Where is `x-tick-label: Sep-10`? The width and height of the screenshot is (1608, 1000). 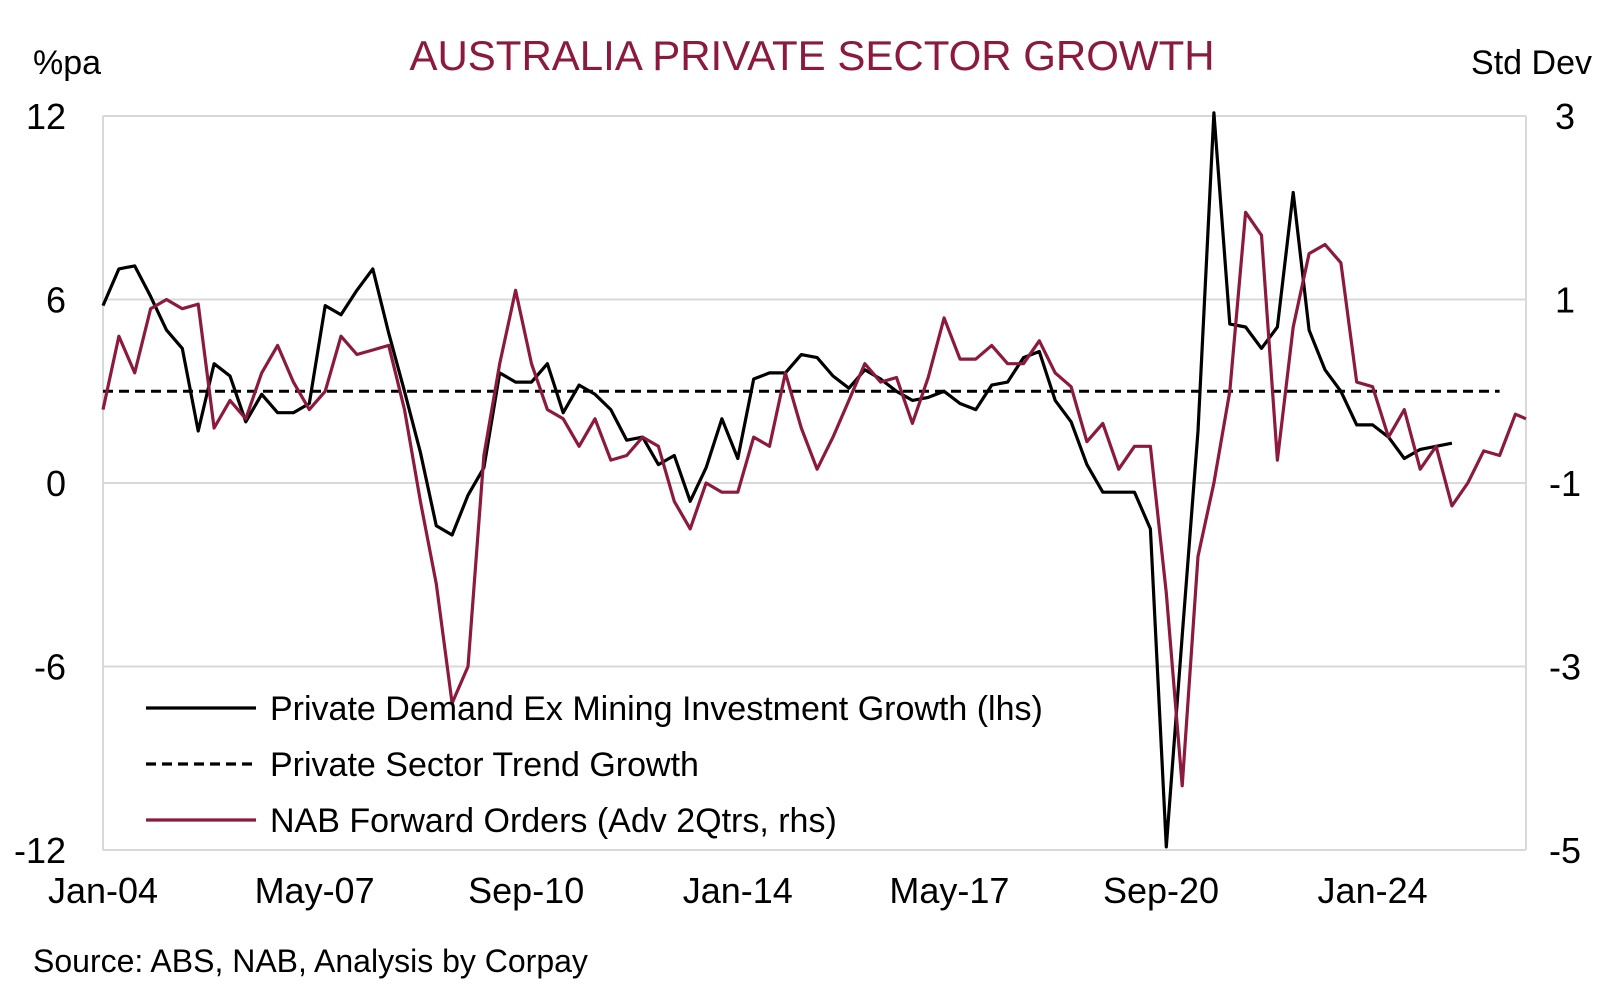 x-tick-label: Sep-10 is located at coordinates (526, 890).